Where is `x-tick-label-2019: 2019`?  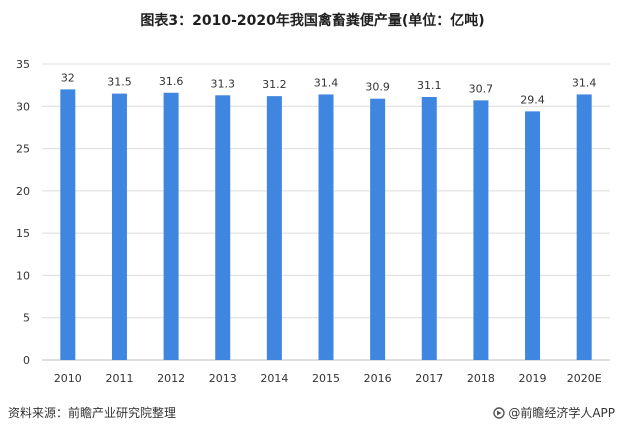 x-tick-label-2019: 2019 is located at coordinates (533, 378).